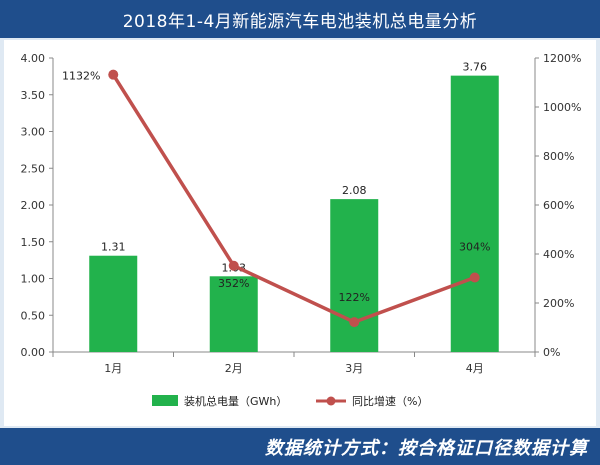 This screenshot has height=465, width=600. Describe the element at coordinates (354, 368) in the screenshot. I see `x-tick-label: 3月` at that location.